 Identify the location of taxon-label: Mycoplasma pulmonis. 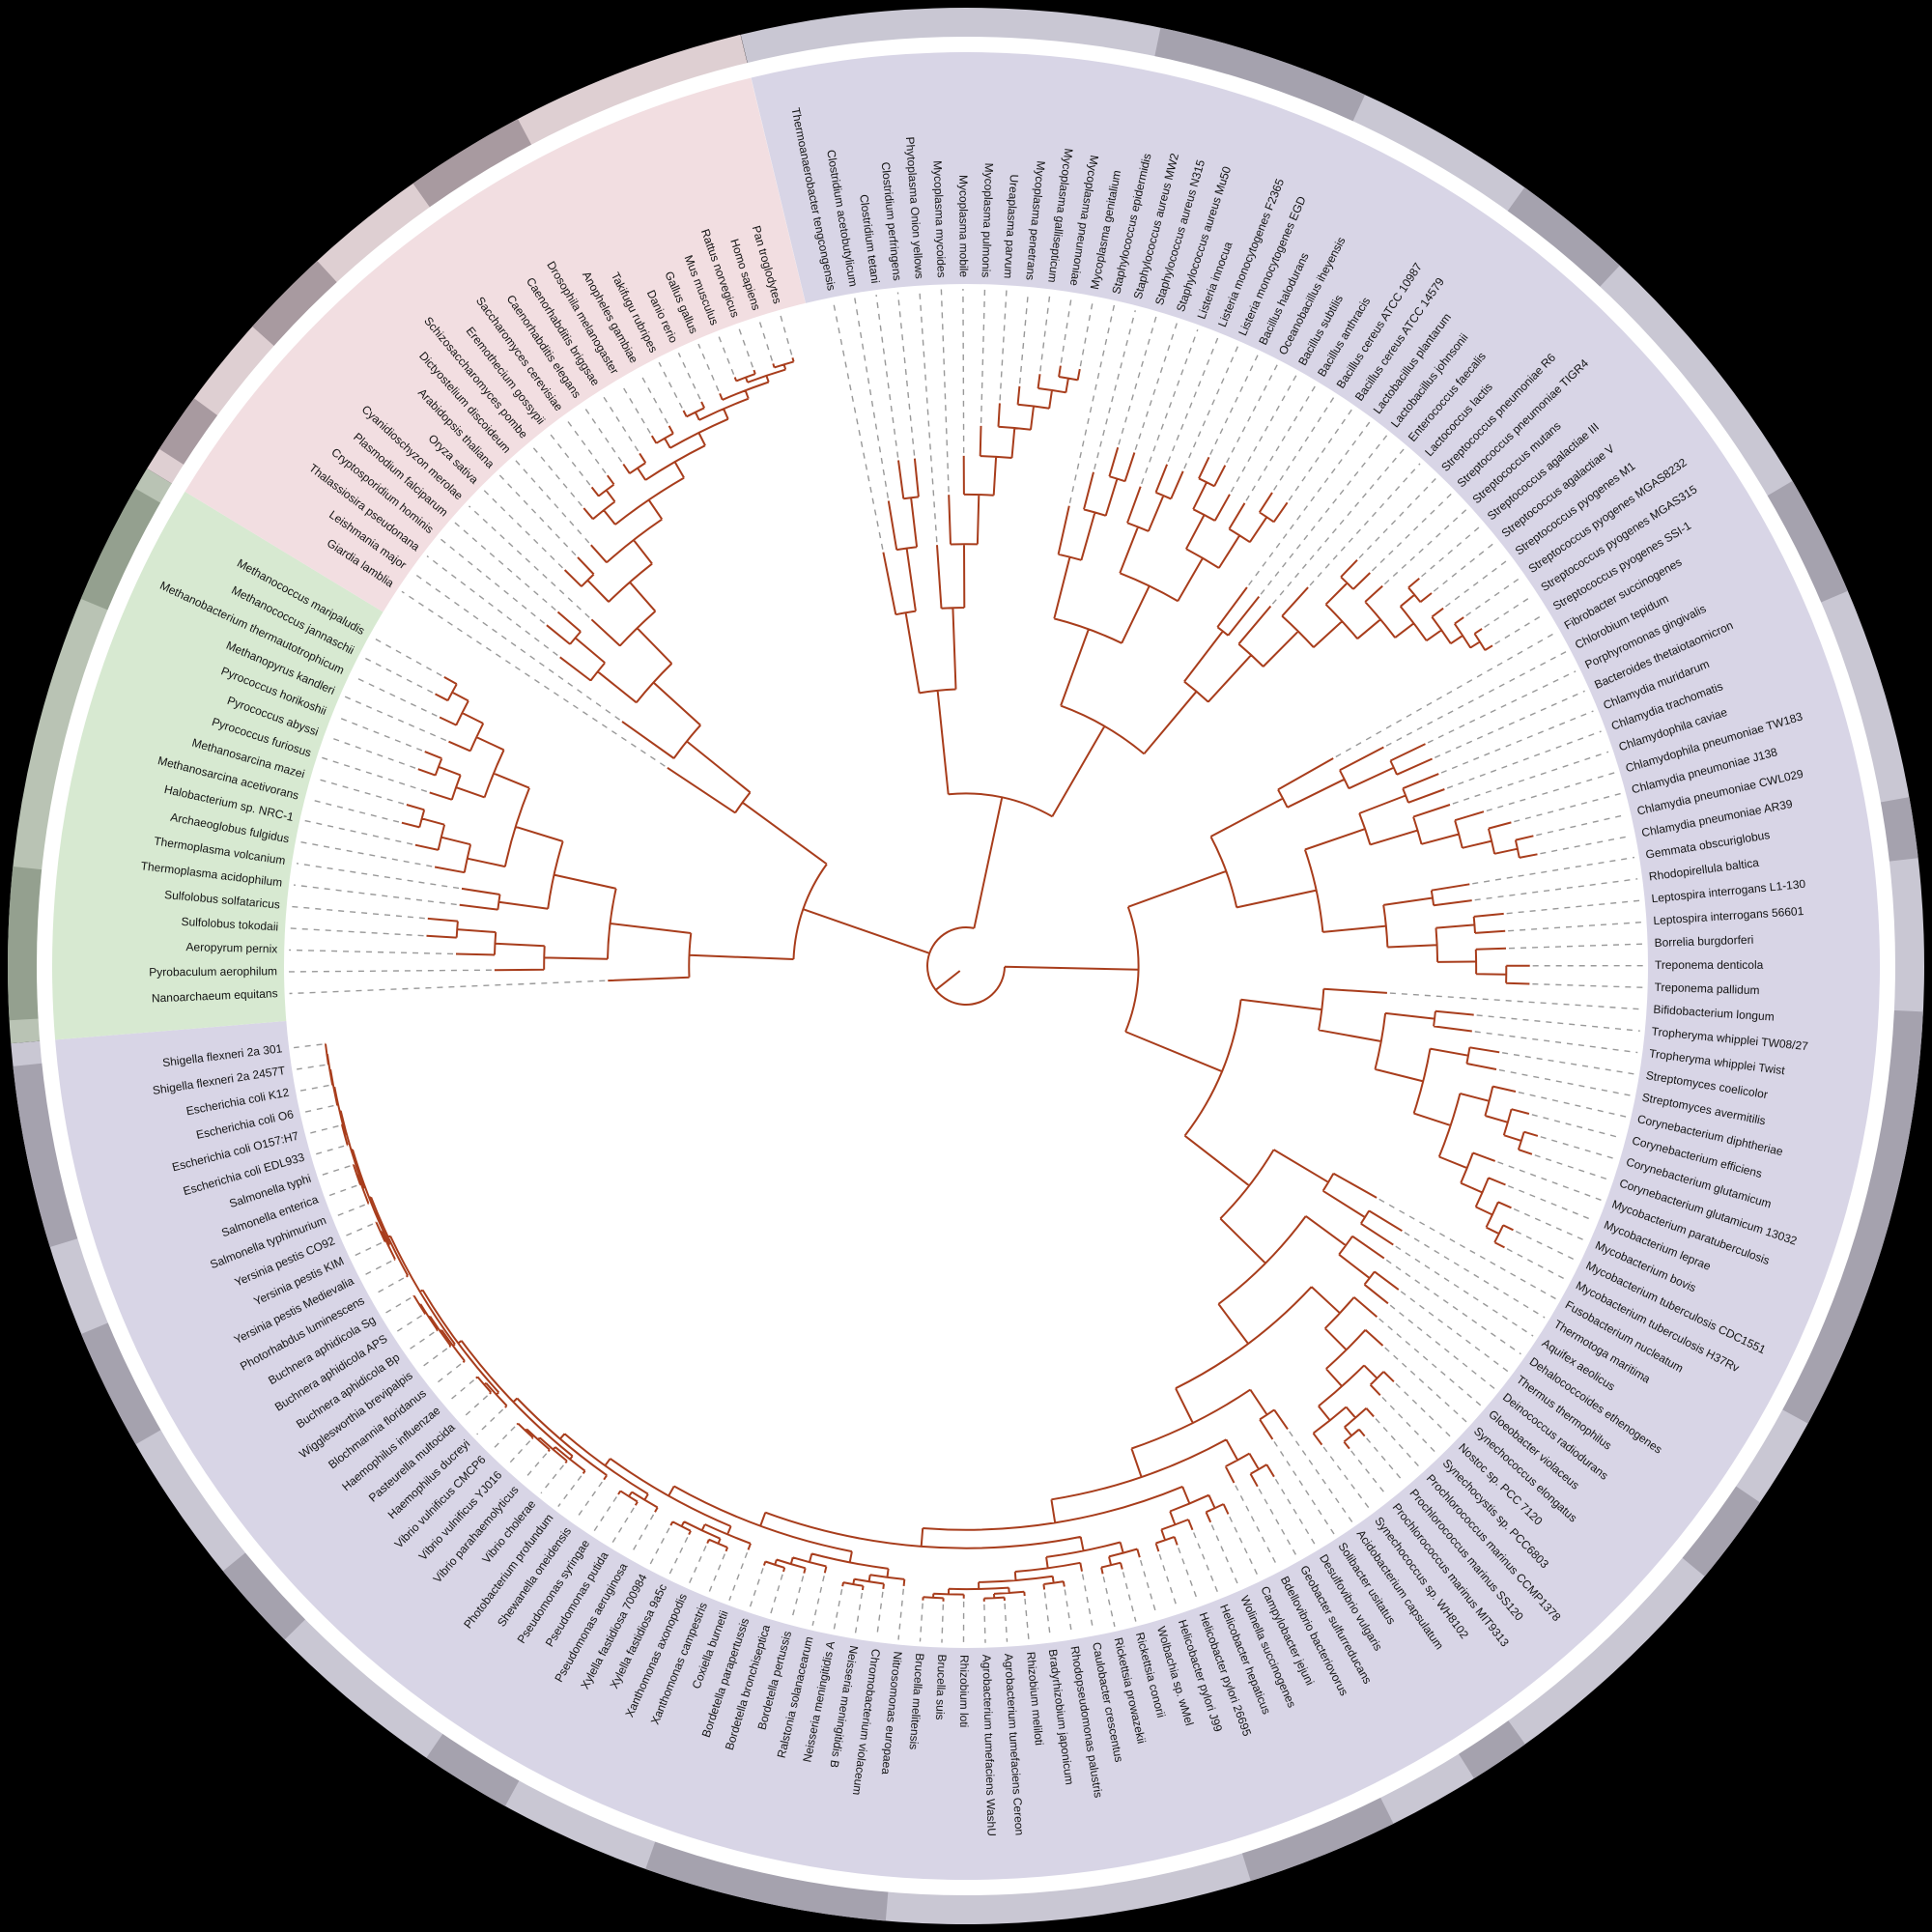
(988, 219).